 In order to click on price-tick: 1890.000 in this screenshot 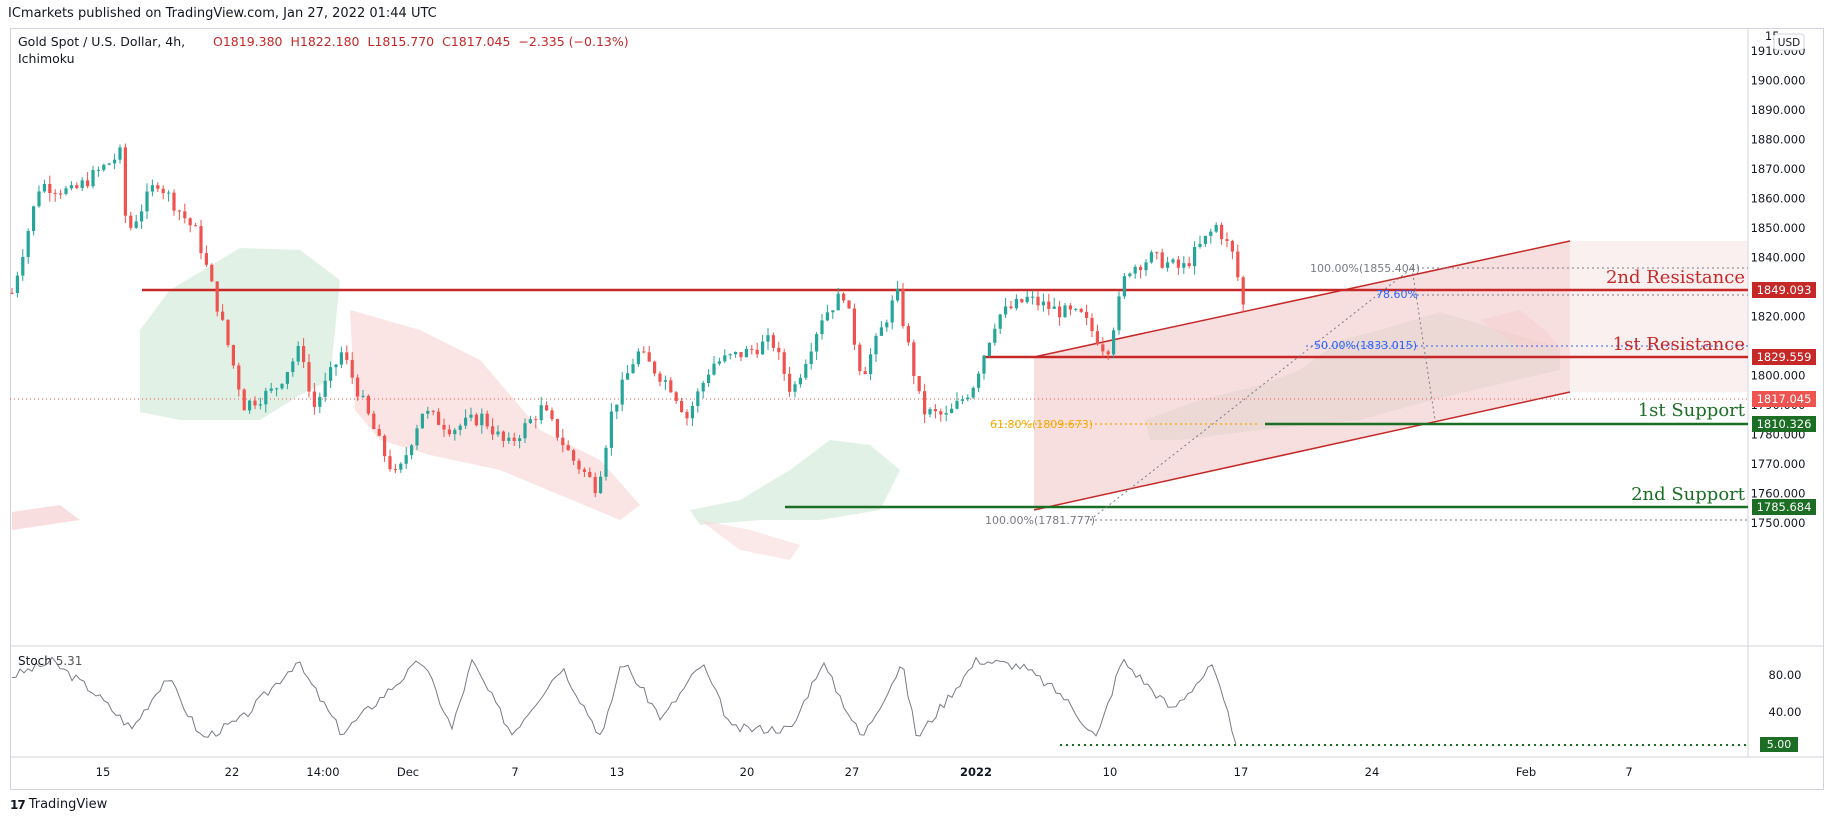, I will do `click(1778, 110)`.